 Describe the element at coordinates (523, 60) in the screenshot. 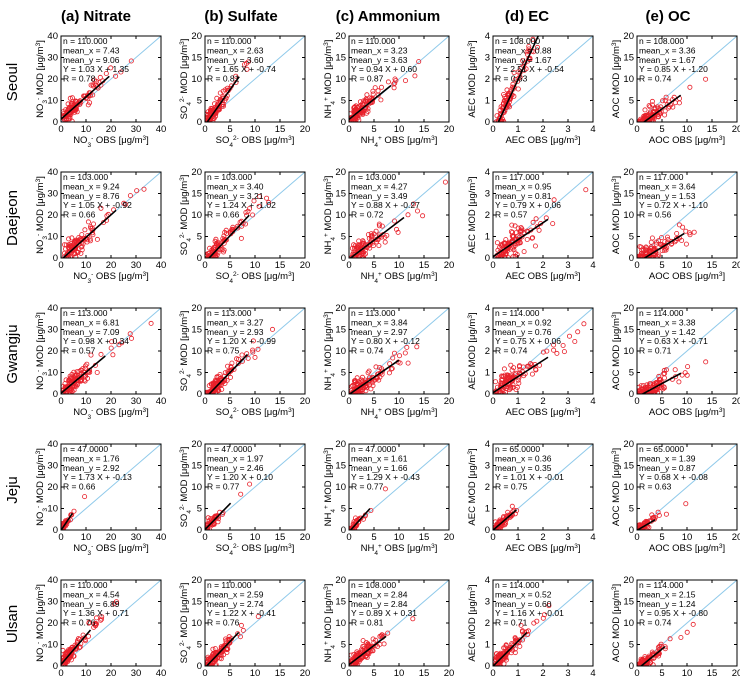

I see `stat-mean-y: mean_y = 1.67` at that location.